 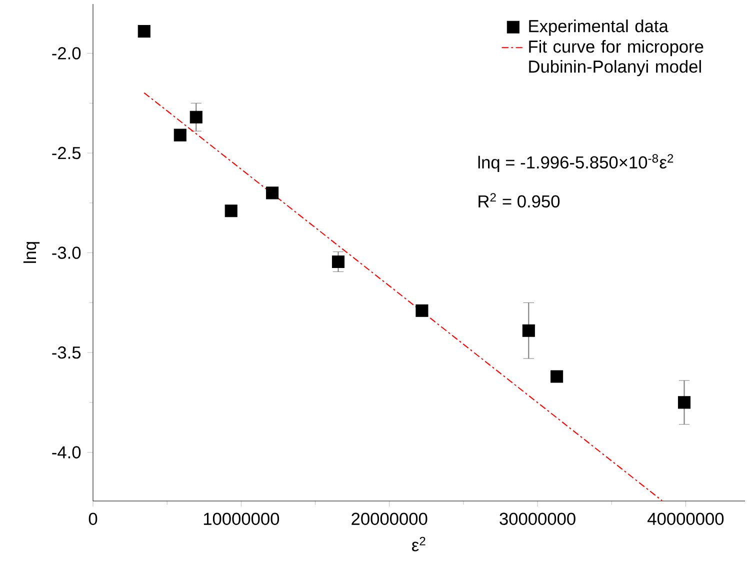 What do you see at coordinates (419, 544) in the screenshot?
I see `x-axis-title: ε$^{2}$` at bounding box center [419, 544].